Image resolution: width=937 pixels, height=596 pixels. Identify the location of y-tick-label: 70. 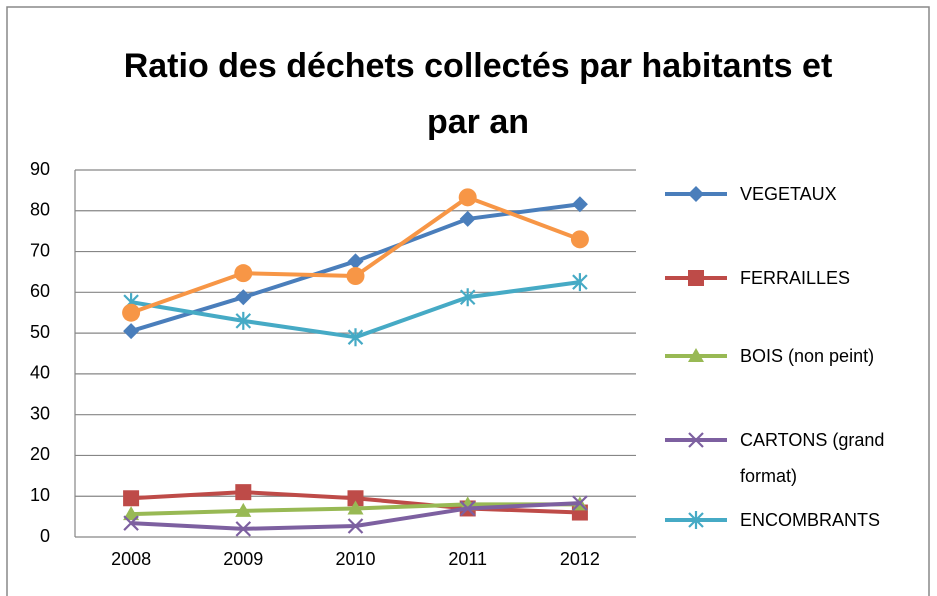
(40, 250).